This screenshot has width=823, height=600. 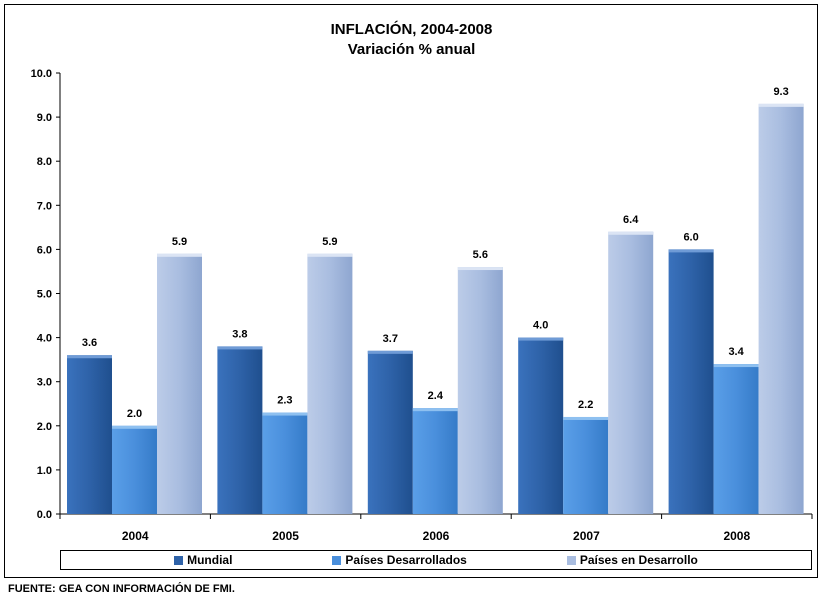 What do you see at coordinates (631, 372) in the screenshot?
I see `bar-desarrollo-2007` at bounding box center [631, 372].